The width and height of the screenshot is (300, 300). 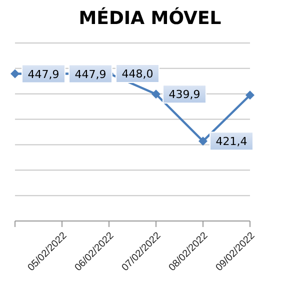 I want to click on data-label: 448,0, so click(x=138, y=74).